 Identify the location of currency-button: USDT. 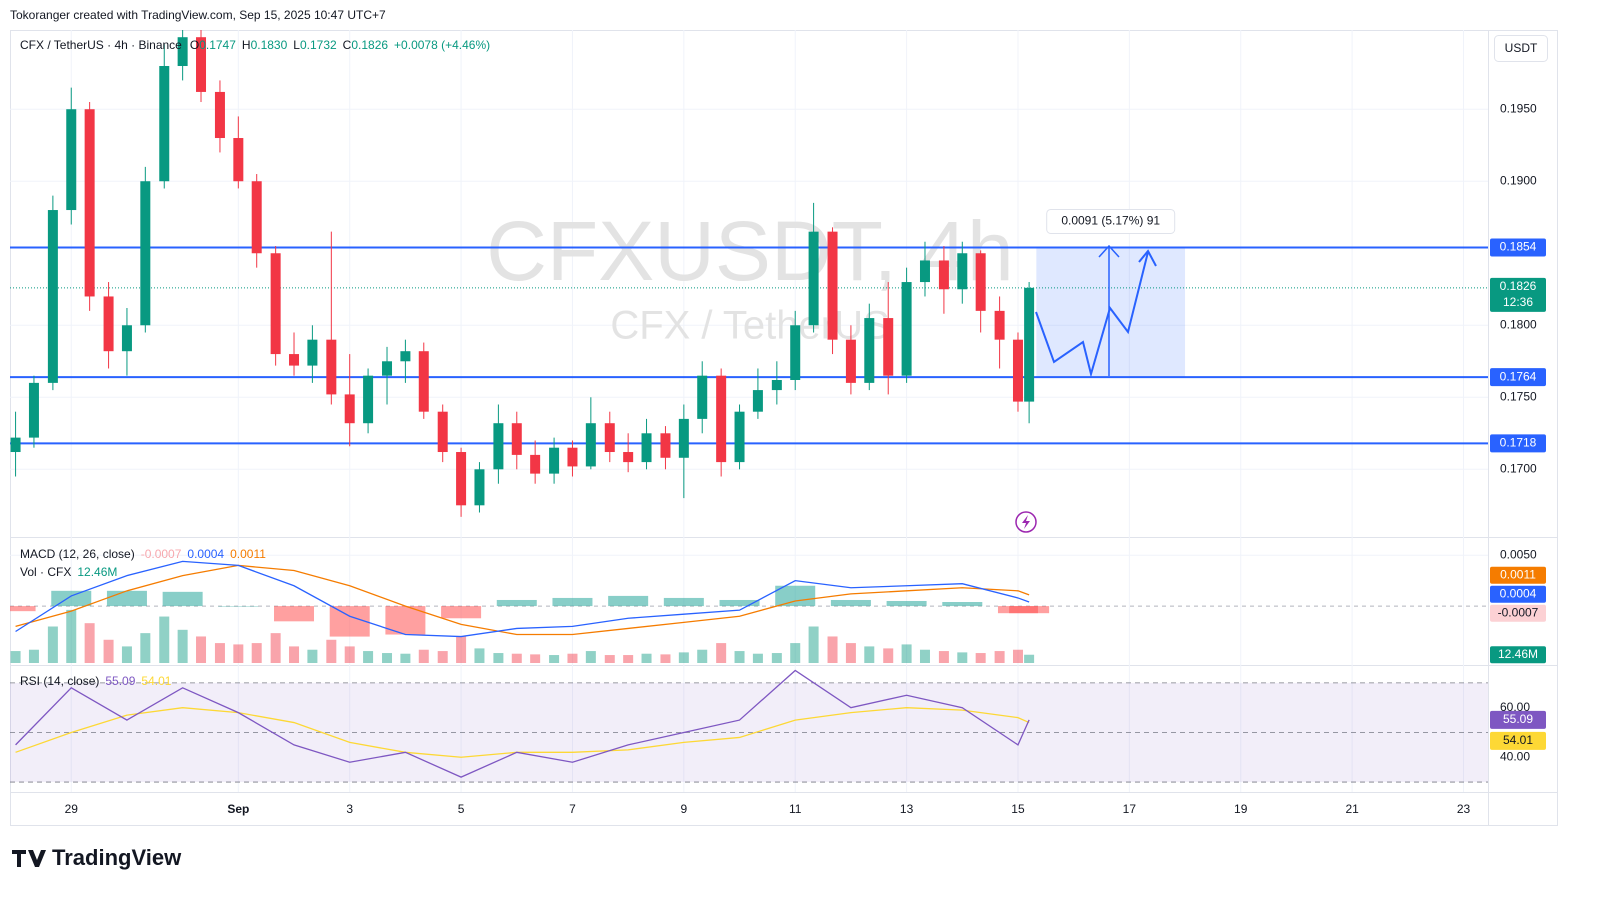
(1521, 48).